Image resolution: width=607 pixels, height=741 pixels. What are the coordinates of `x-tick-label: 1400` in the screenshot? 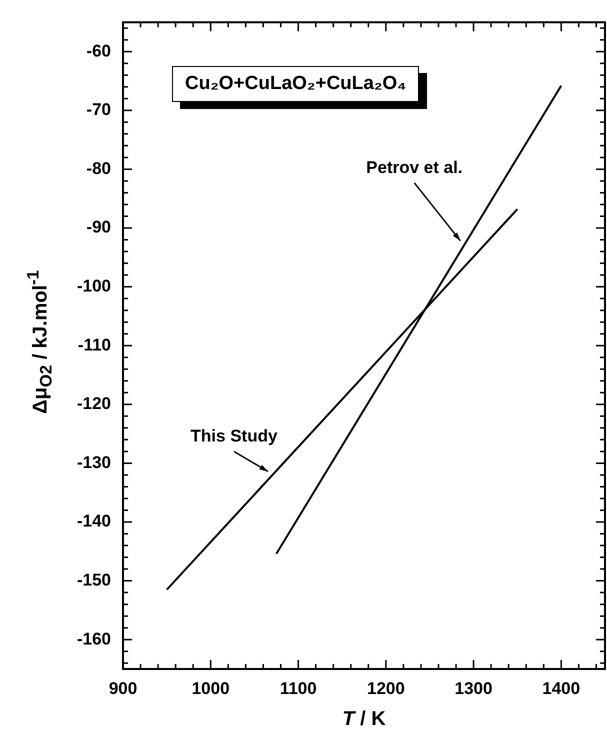 It's located at (561, 688).